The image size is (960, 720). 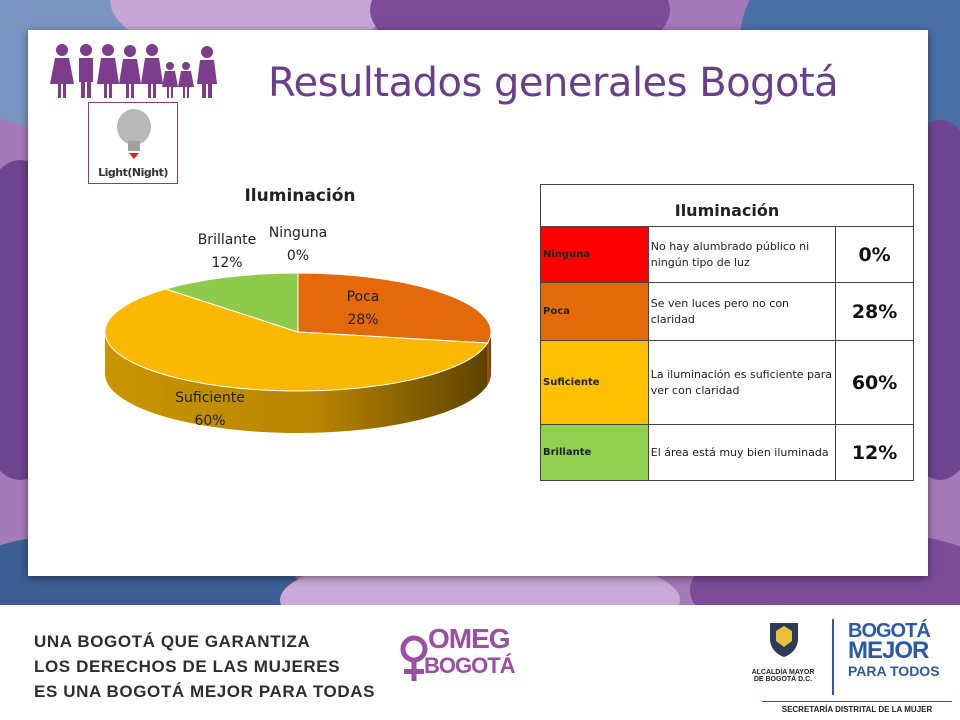 What do you see at coordinates (205, 691) in the screenshot?
I see `slogan-line: ES UNA BOGOTÁ MEJOR PARA TODAS` at bounding box center [205, 691].